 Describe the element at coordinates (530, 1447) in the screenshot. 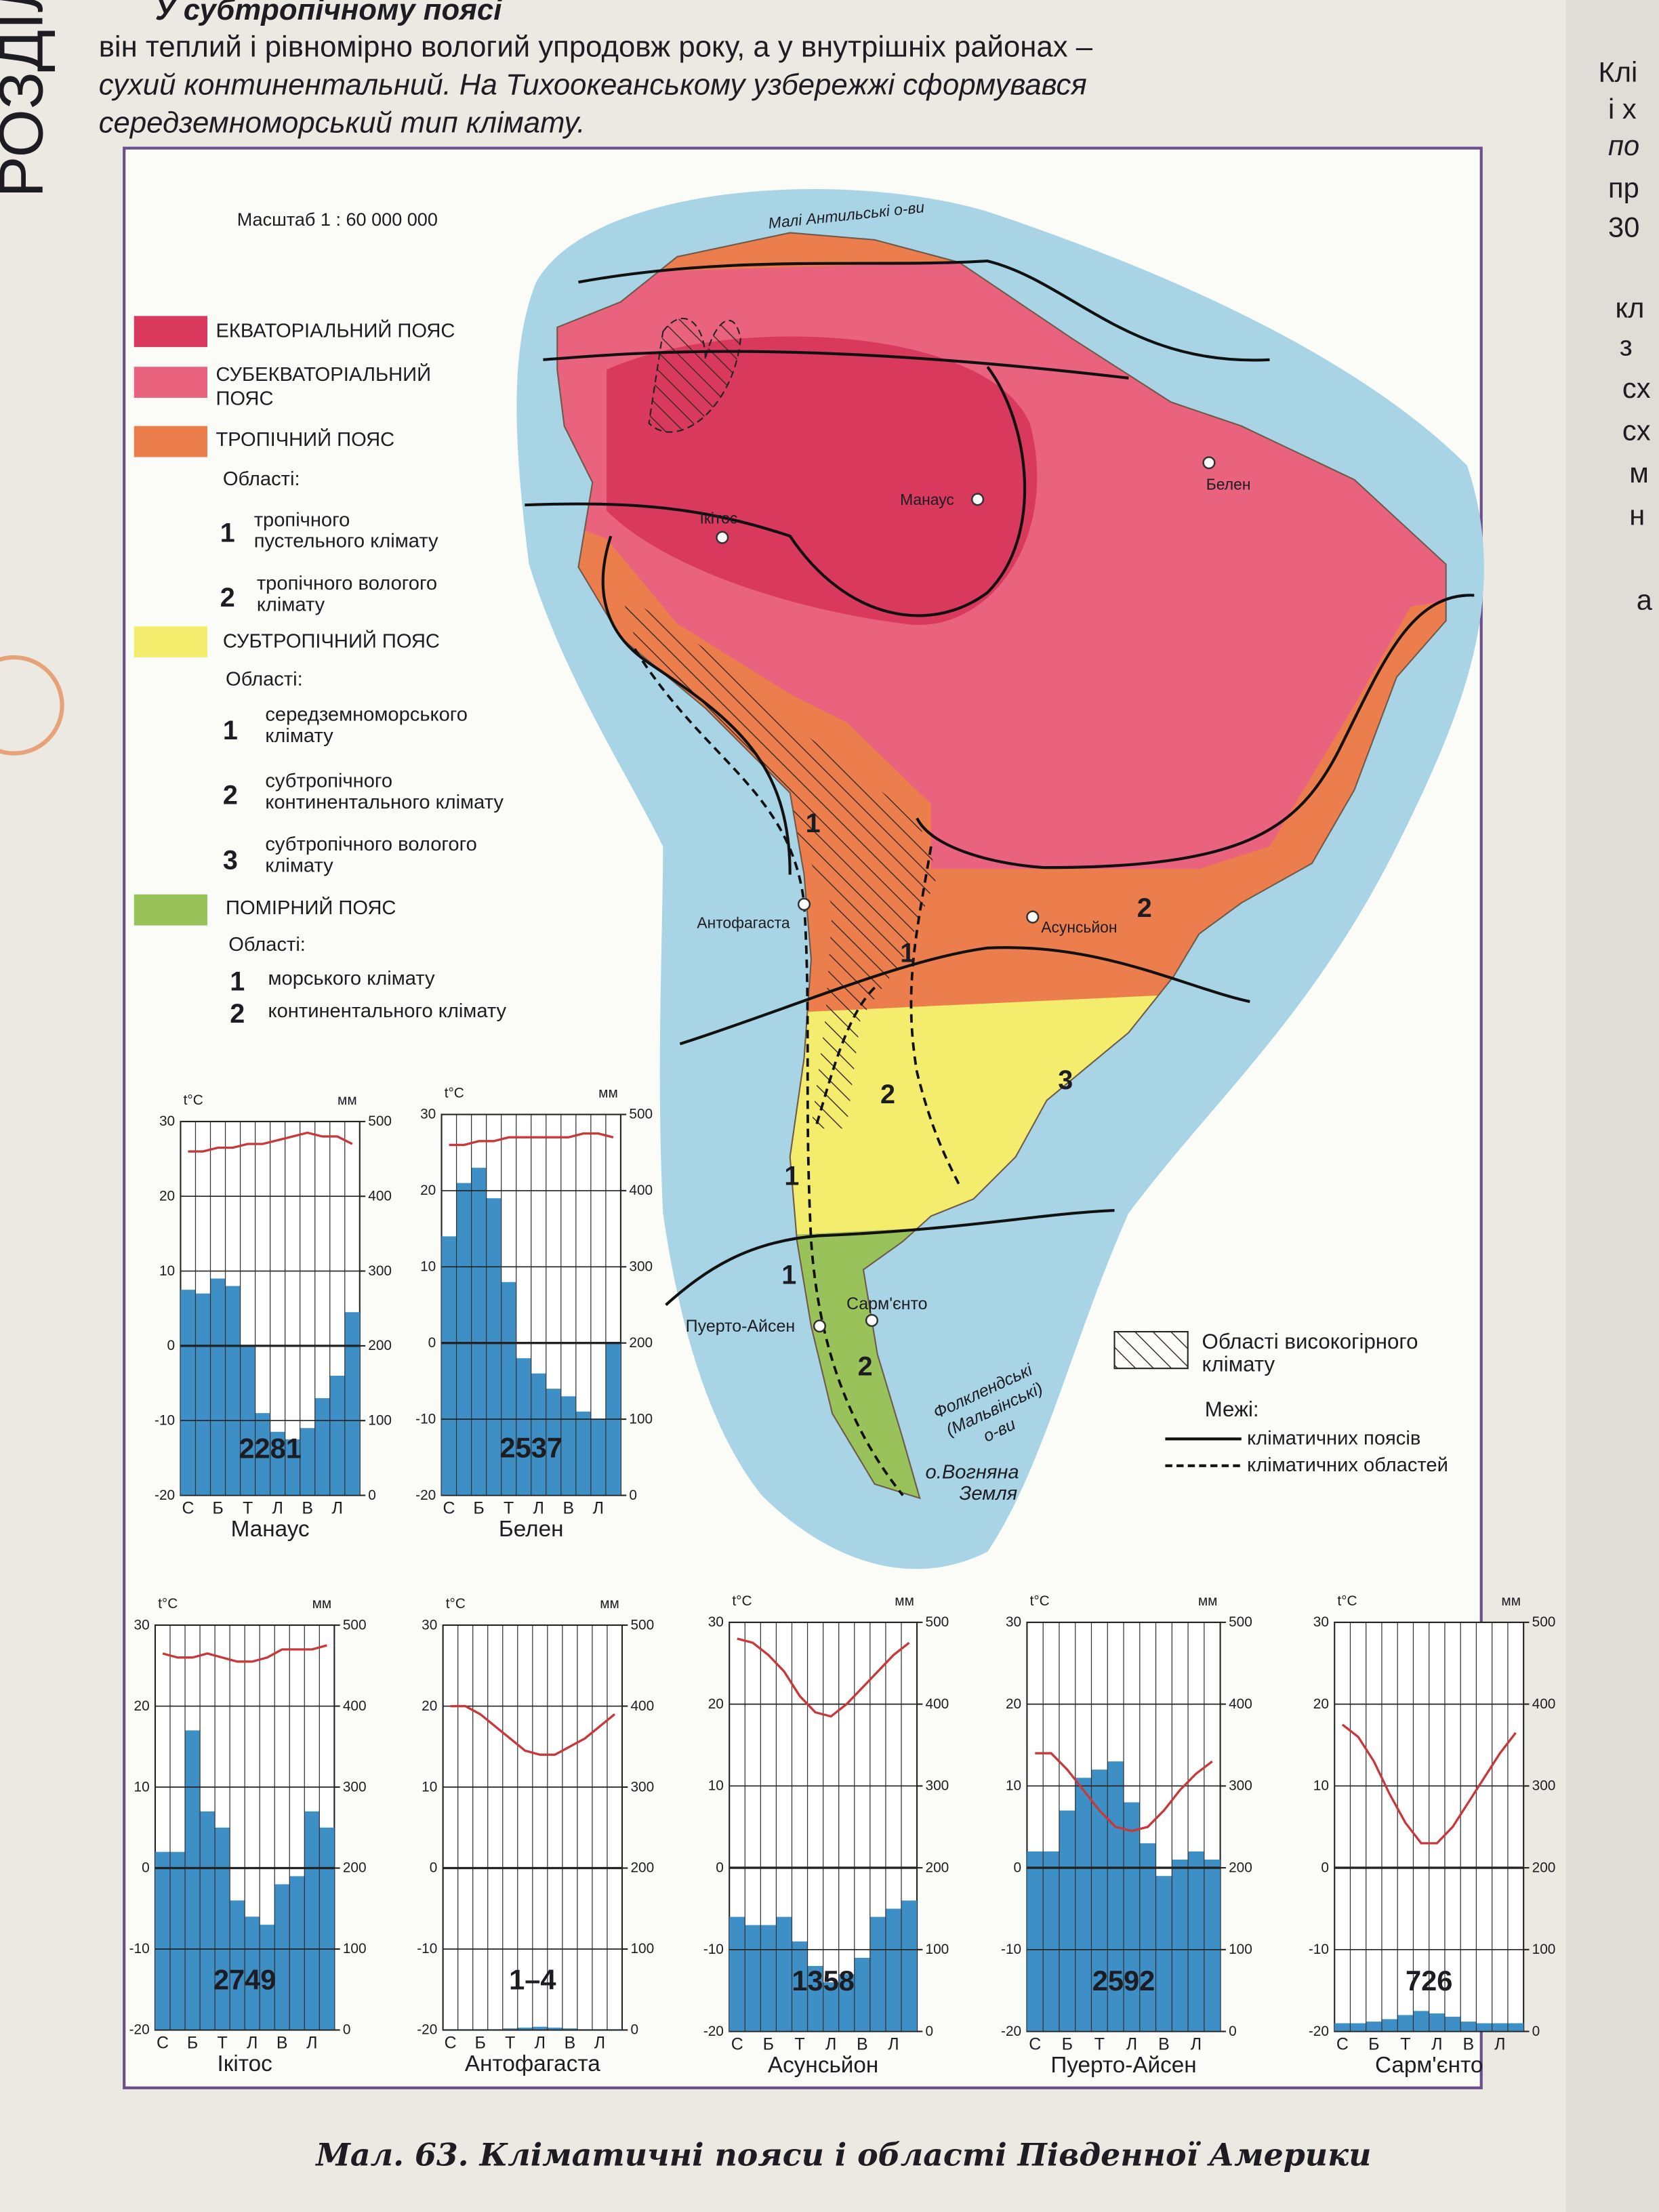

I see `annual-total: 2537` at that location.